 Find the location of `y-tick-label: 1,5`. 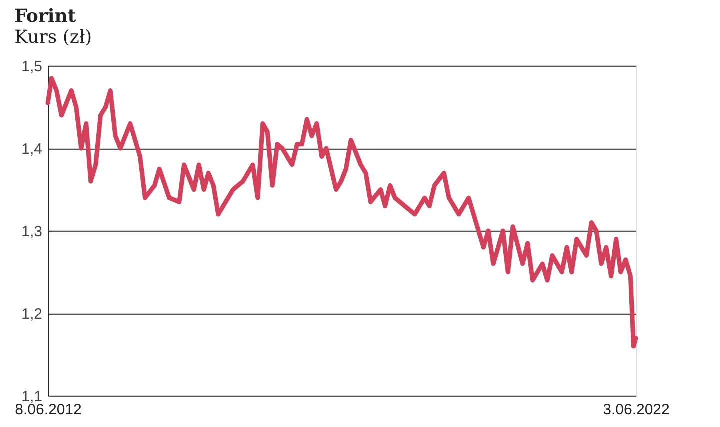

y-tick-label: 1,5 is located at coordinates (32, 67).